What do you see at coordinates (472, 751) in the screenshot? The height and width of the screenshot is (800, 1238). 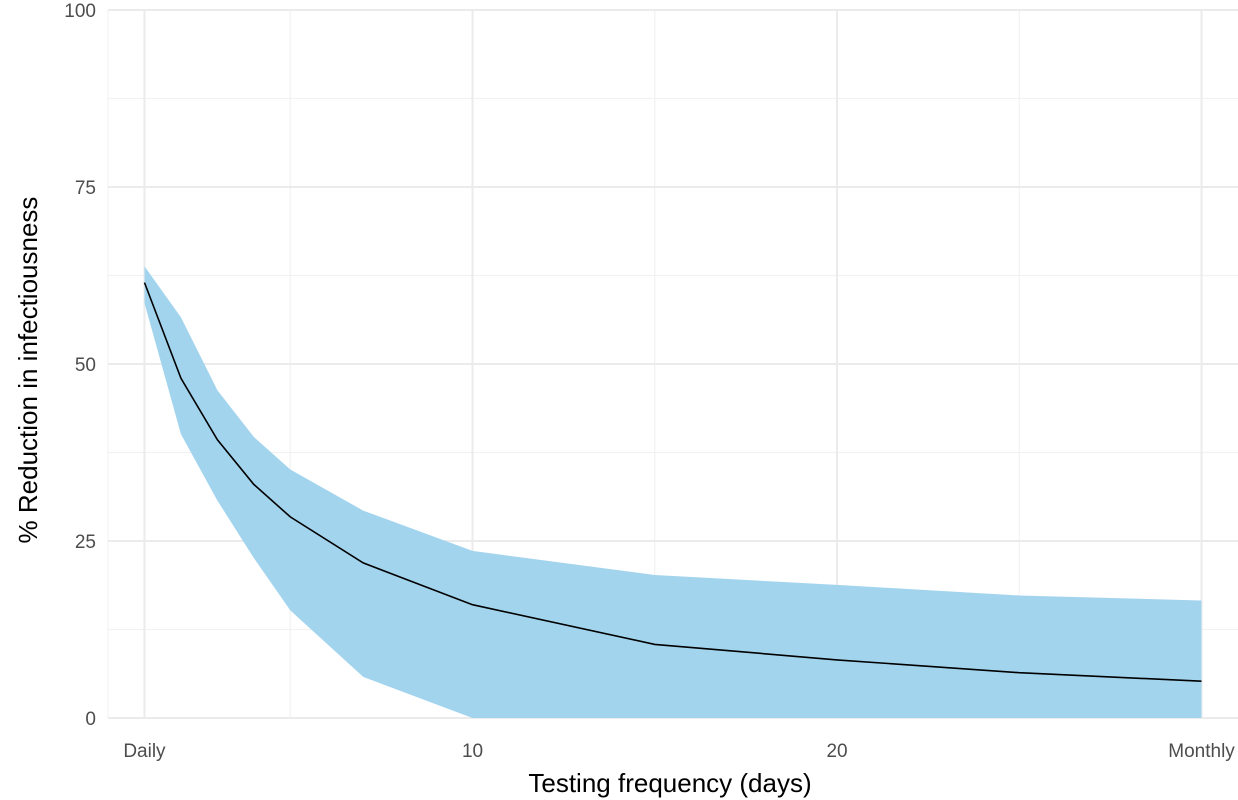 I see `x-tick-label: 10` at bounding box center [472, 751].